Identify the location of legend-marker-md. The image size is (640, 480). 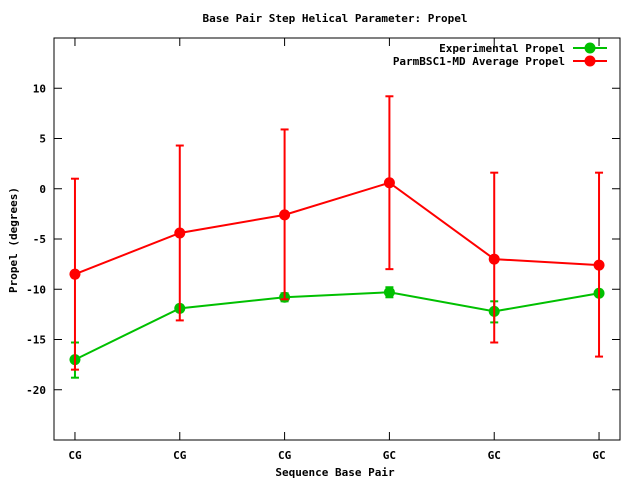
(590, 61).